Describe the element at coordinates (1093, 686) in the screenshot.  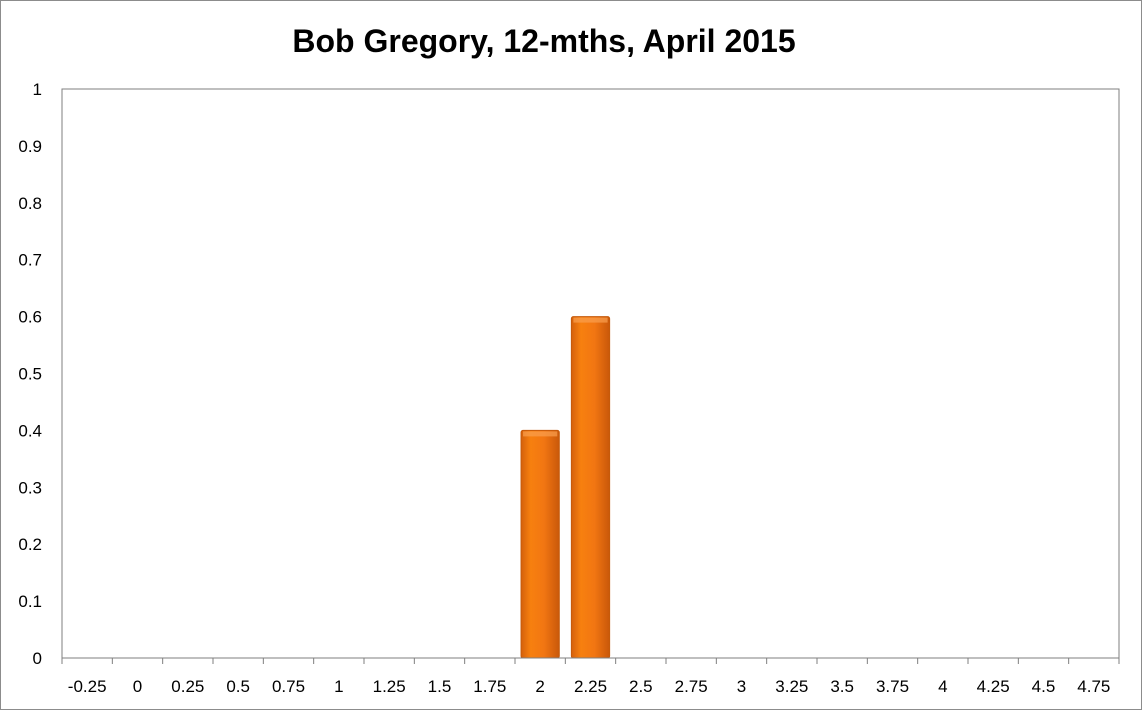
I see `x-tick-label: 4.75` at that location.